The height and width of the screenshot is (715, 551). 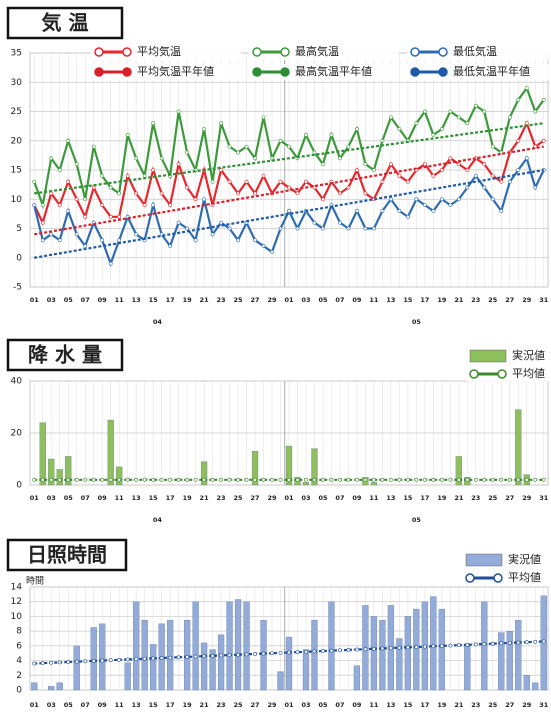 I want to click on normal-line, so click(x=289, y=158).